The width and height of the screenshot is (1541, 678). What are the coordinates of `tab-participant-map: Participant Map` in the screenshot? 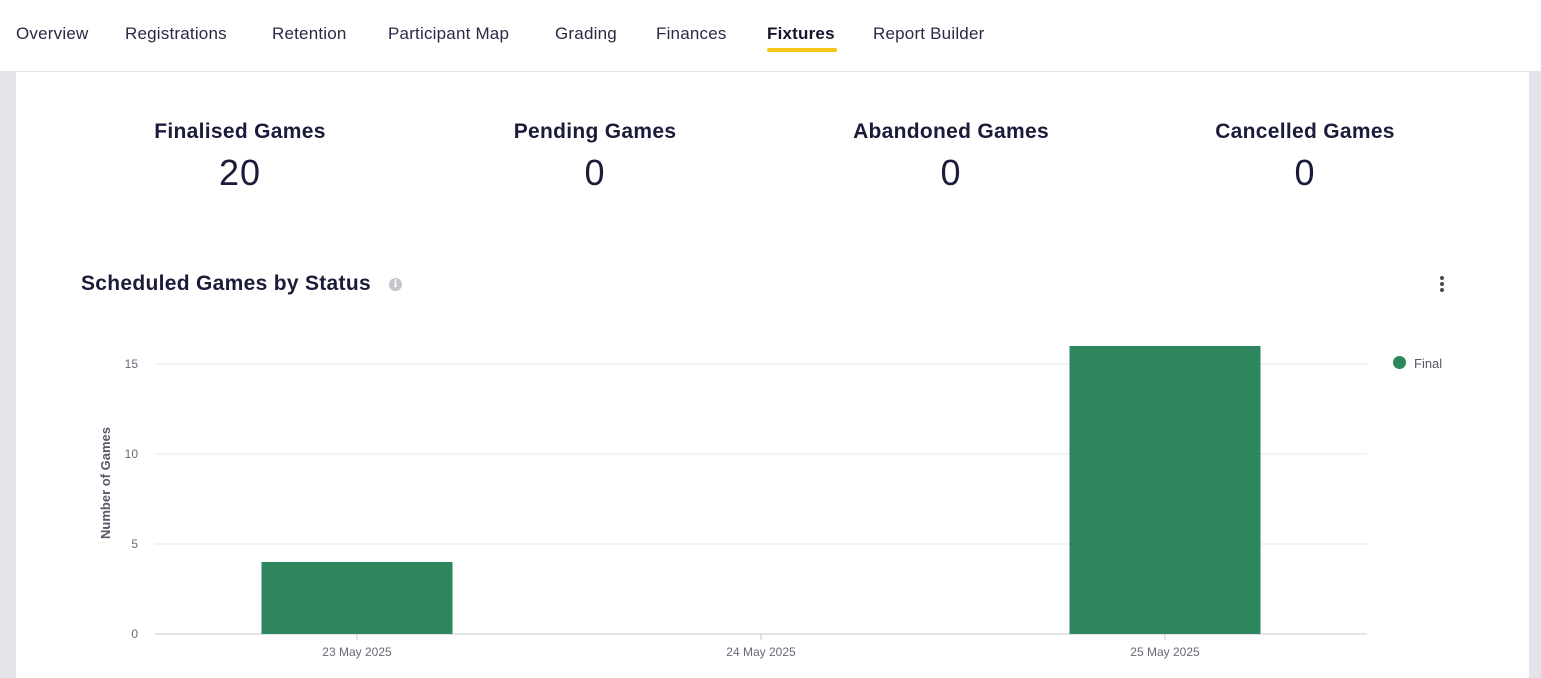 It's located at (449, 33).